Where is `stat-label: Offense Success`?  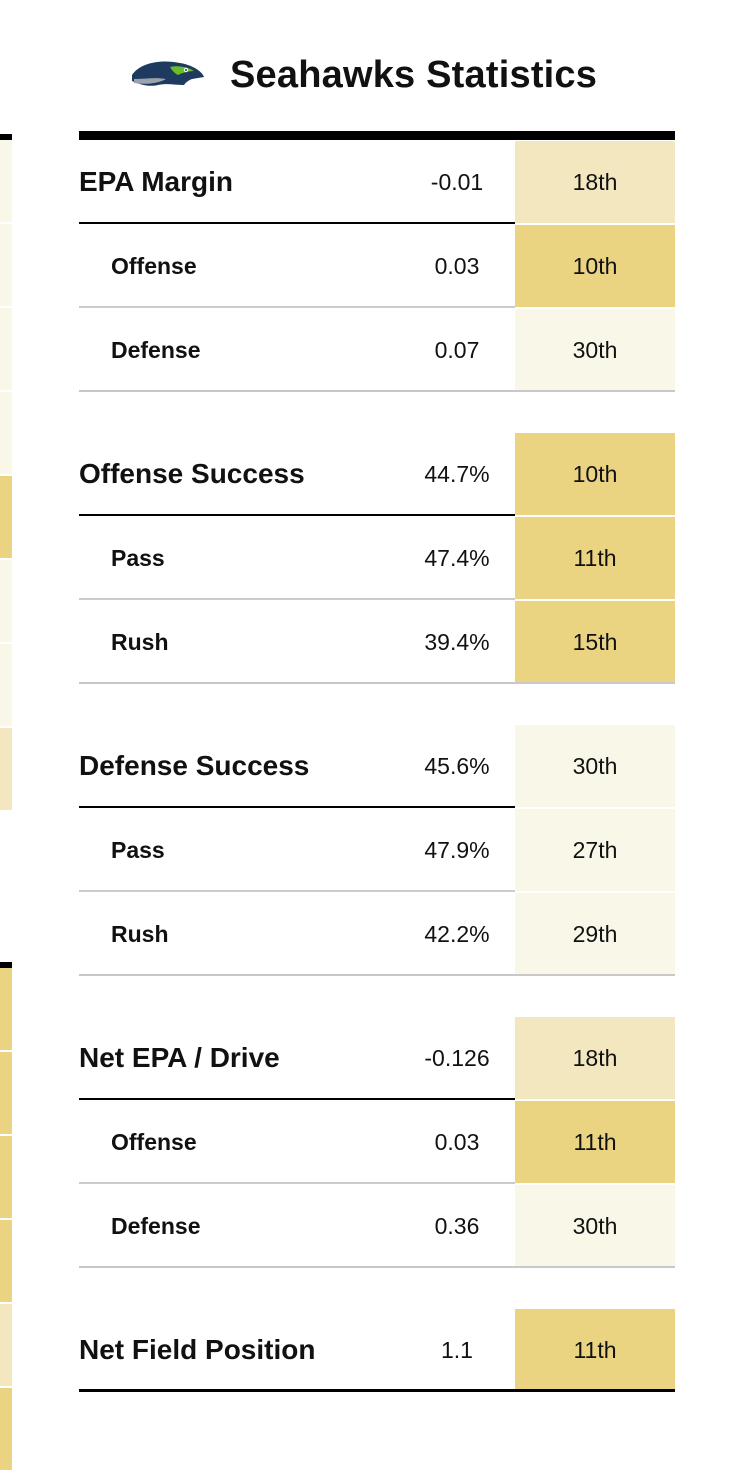 stat-label: Offense Success is located at coordinates (192, 473).